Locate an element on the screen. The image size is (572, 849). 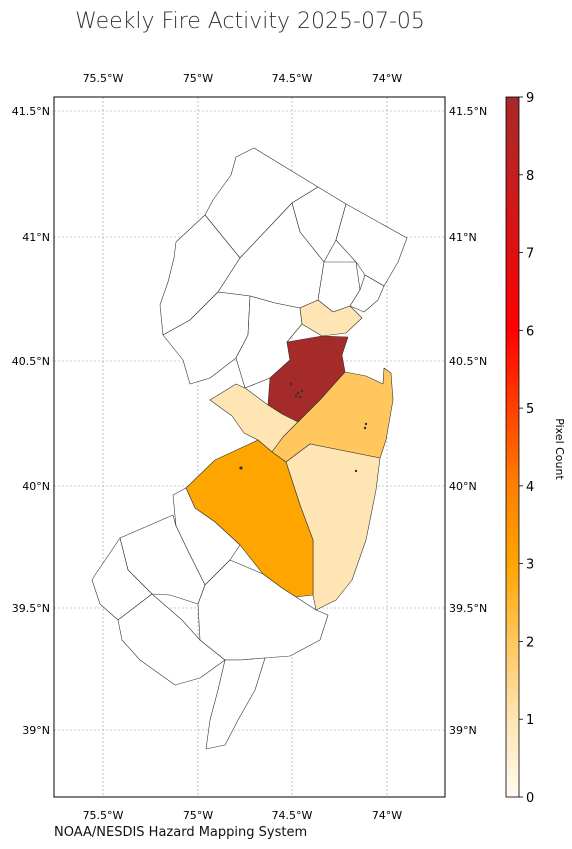
lat-label-right: 39°N is located at coordinates (463, 730).